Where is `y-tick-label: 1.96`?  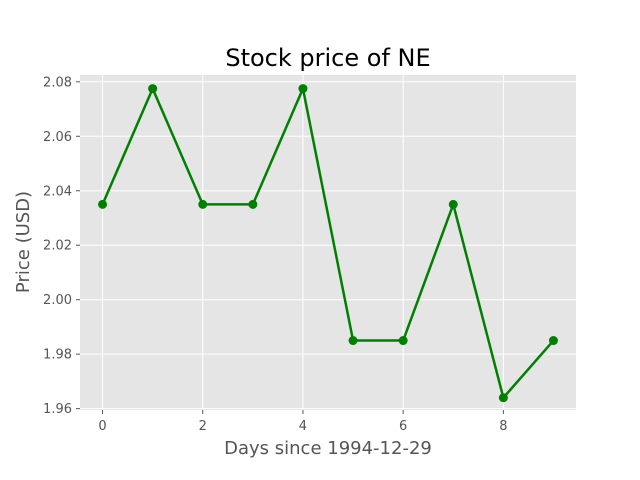
y-tick-label: 1.96 is located at coordinates (57, 409).